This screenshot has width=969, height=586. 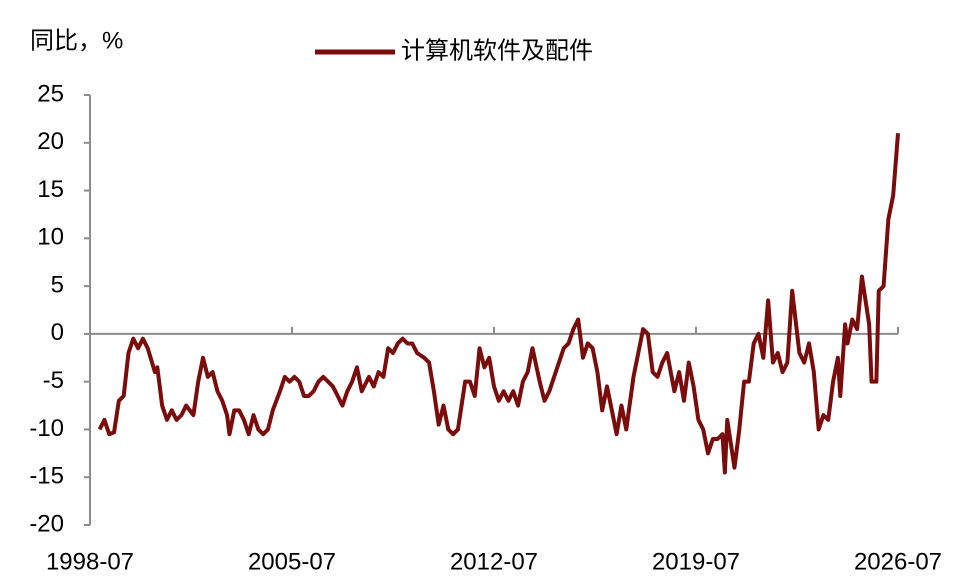 I want to click on y-tick-label: 5, so click(x=57, y=284).